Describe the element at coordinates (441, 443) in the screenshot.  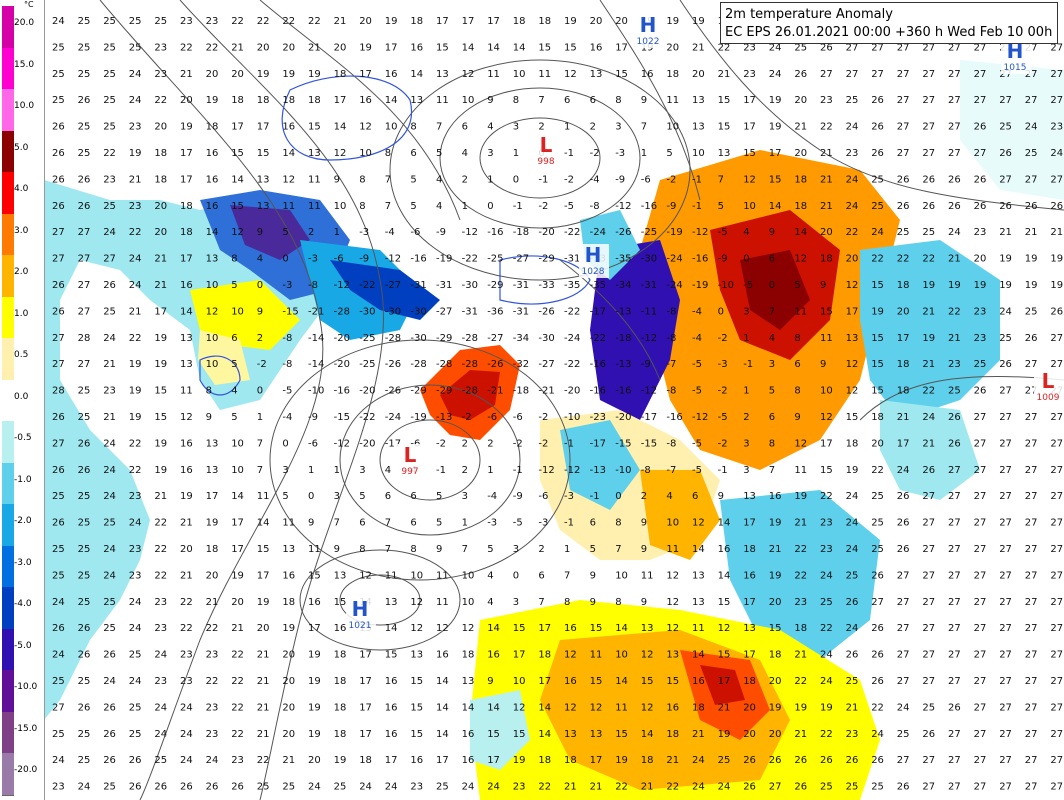
I see `grid-value: -2` at that location.